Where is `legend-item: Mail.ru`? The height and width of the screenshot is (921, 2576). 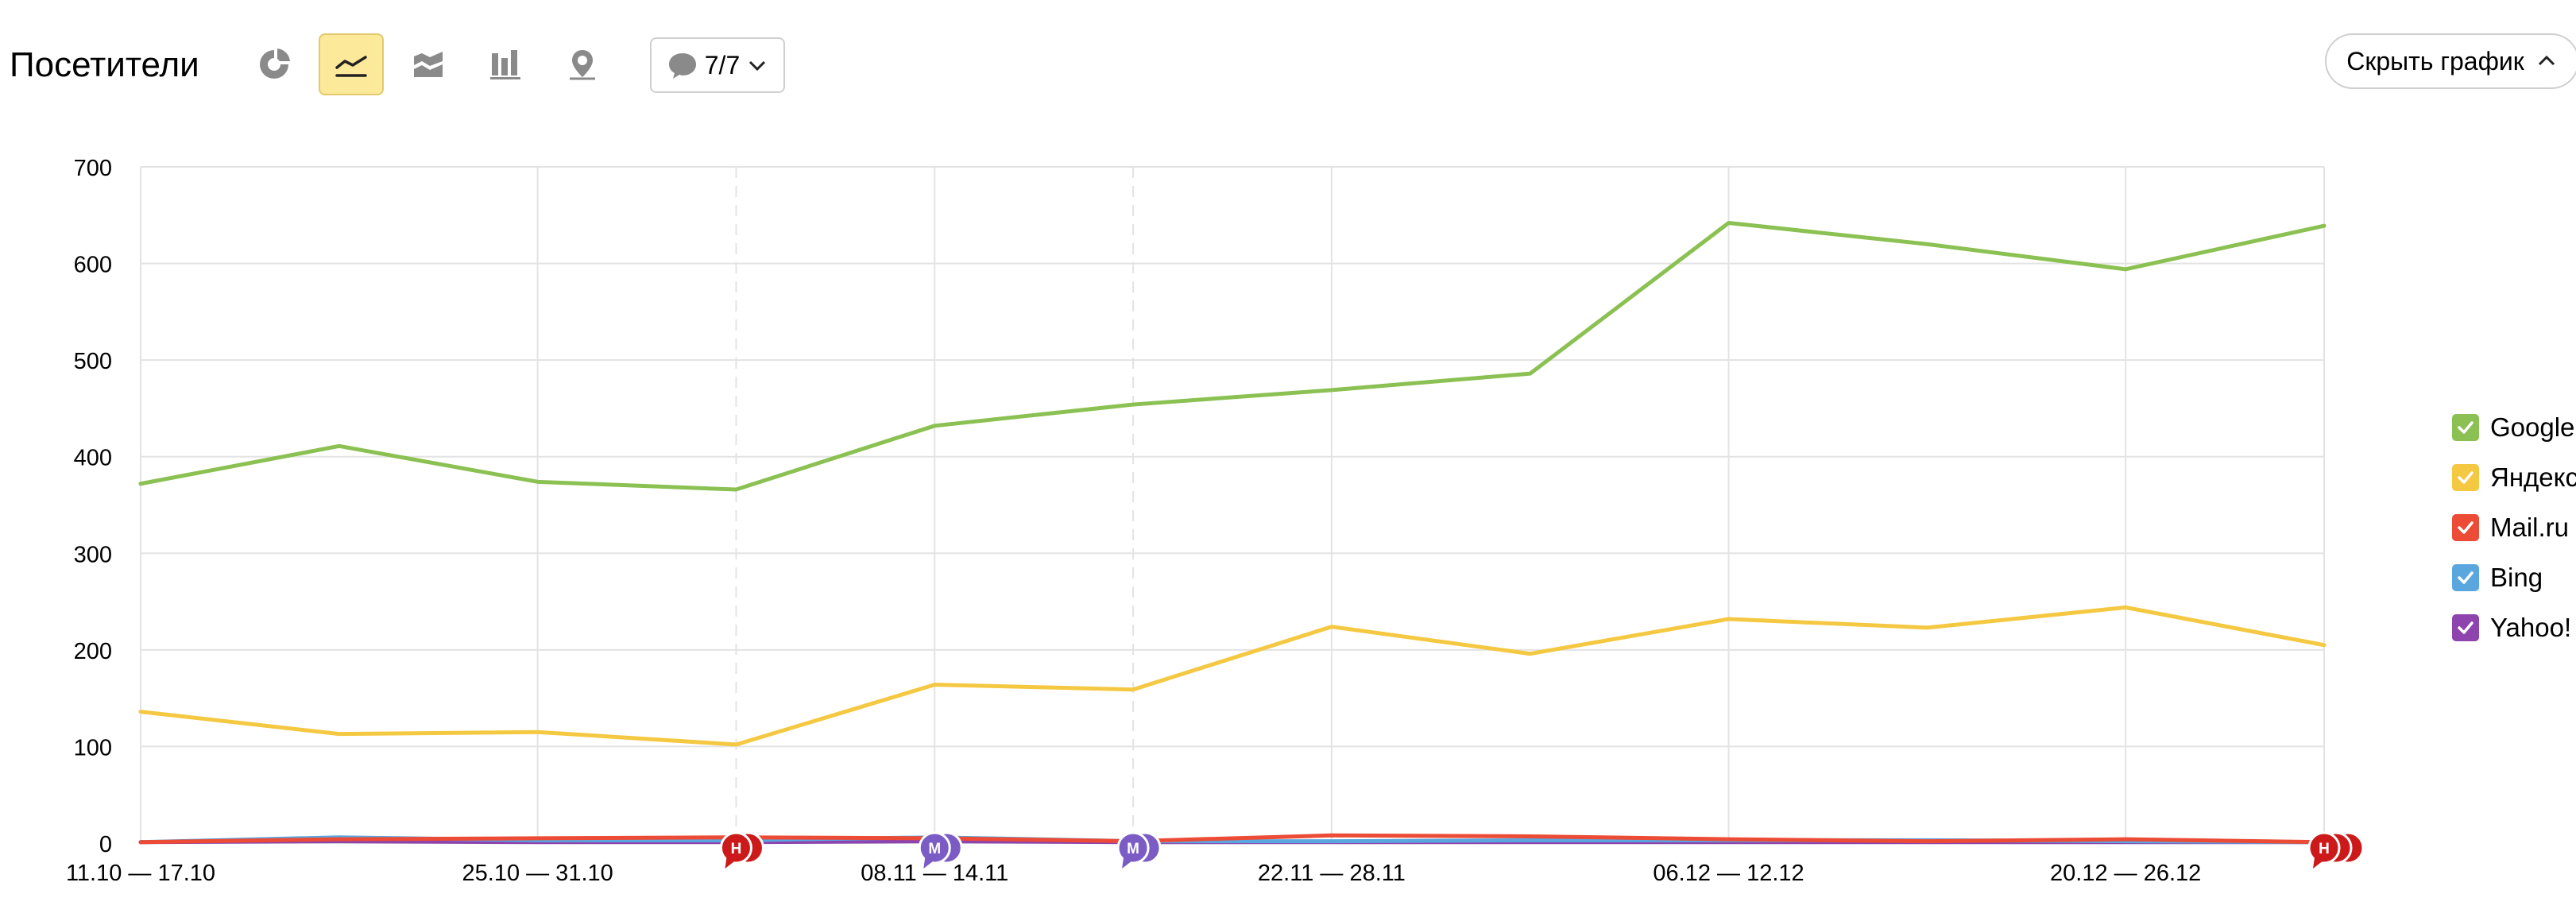 legend-item: Mail.ru is located at coordinates (2510, 528).